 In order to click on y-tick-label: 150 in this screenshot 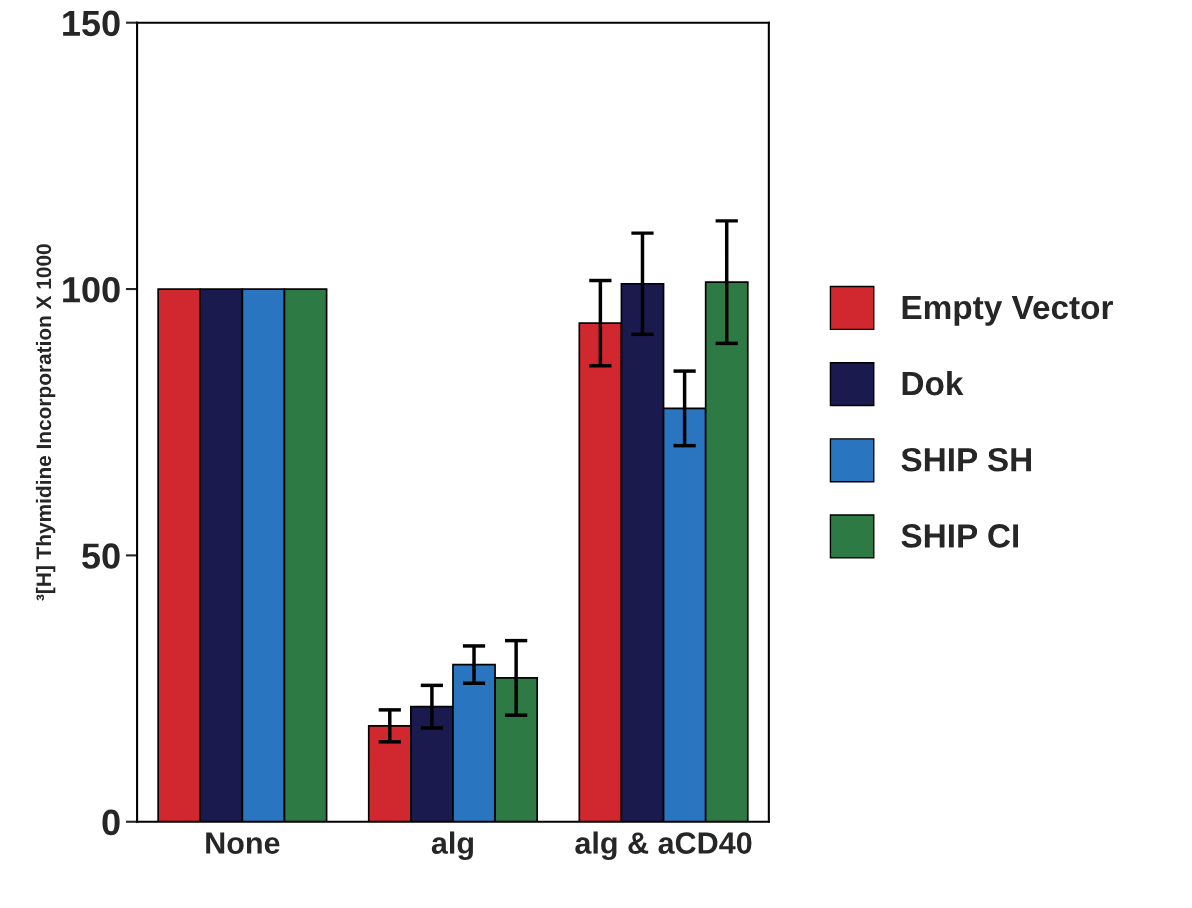, I will do `click(91, 23)`.